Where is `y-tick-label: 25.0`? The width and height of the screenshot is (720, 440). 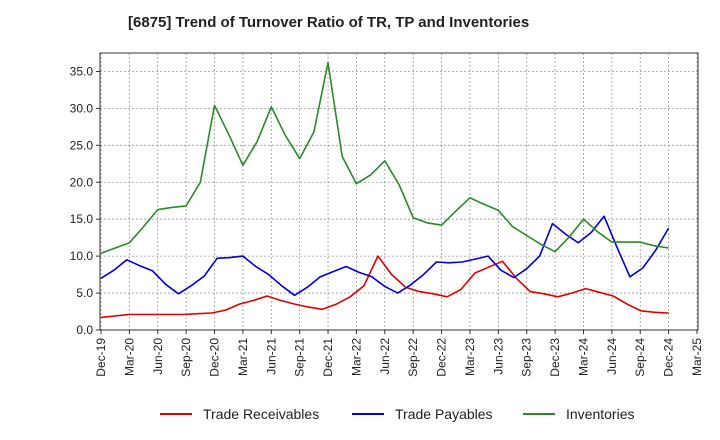
y-tick-label: 25.0 is located at coordinates (82, 145).